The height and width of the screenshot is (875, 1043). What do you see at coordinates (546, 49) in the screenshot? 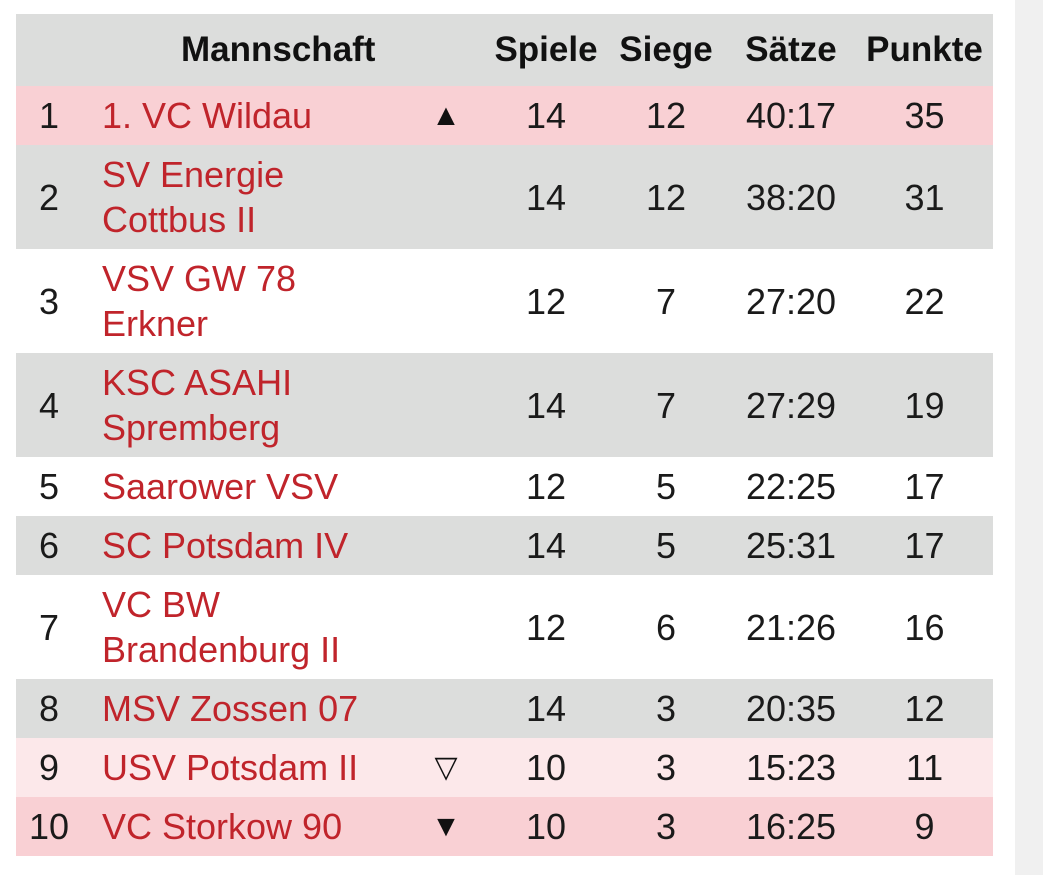
I see `header-games: Spiele` at bounding box center [546, 49].